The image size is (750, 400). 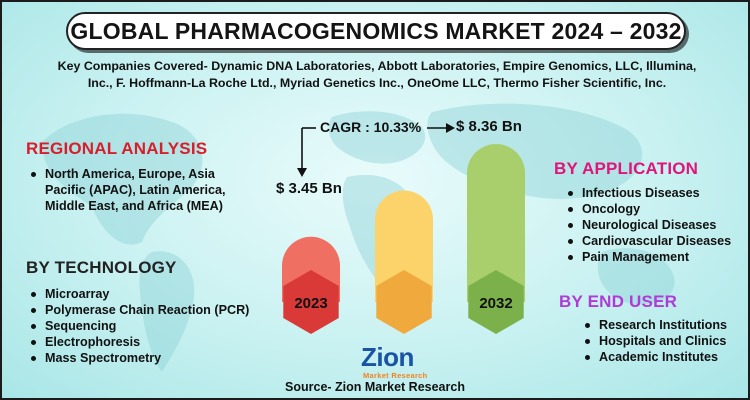 I want to click on list-item: Hospitals and Clinics, so click(x=664, y=341).